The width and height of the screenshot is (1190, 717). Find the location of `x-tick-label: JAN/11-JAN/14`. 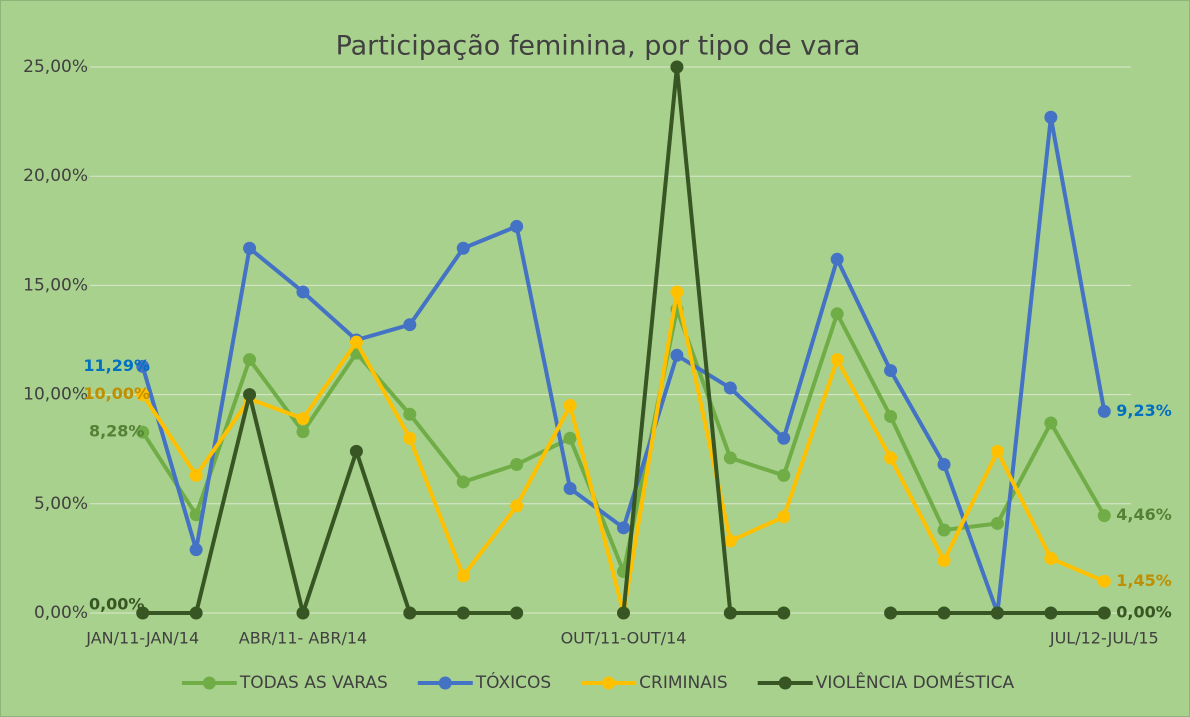

x-tick-label: JAN/11-JAN/14 is located at coordinates (142, 638).